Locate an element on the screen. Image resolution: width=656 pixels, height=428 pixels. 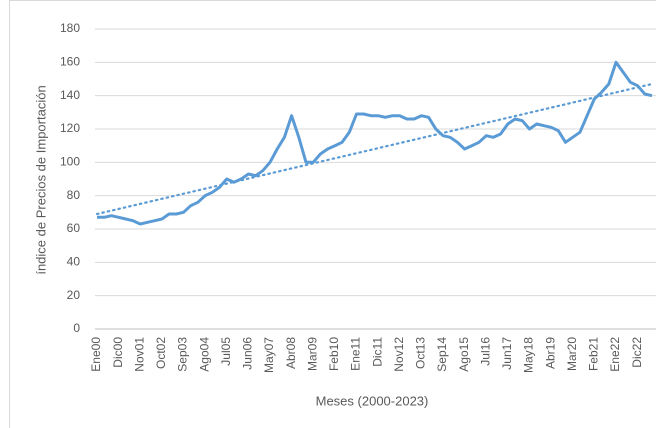
y-tick-label: 100 is located at coordinates (70, 162).